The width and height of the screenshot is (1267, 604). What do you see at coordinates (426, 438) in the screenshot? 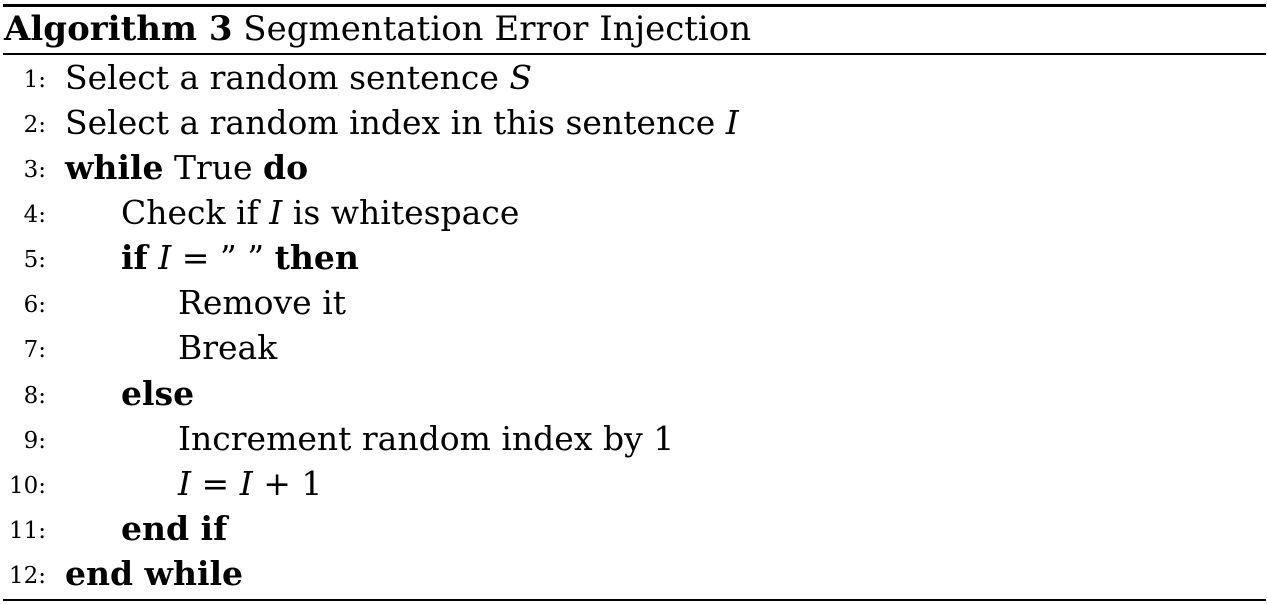
I see `line-text: Increment random index by 1` at bounding box center [426, 438].